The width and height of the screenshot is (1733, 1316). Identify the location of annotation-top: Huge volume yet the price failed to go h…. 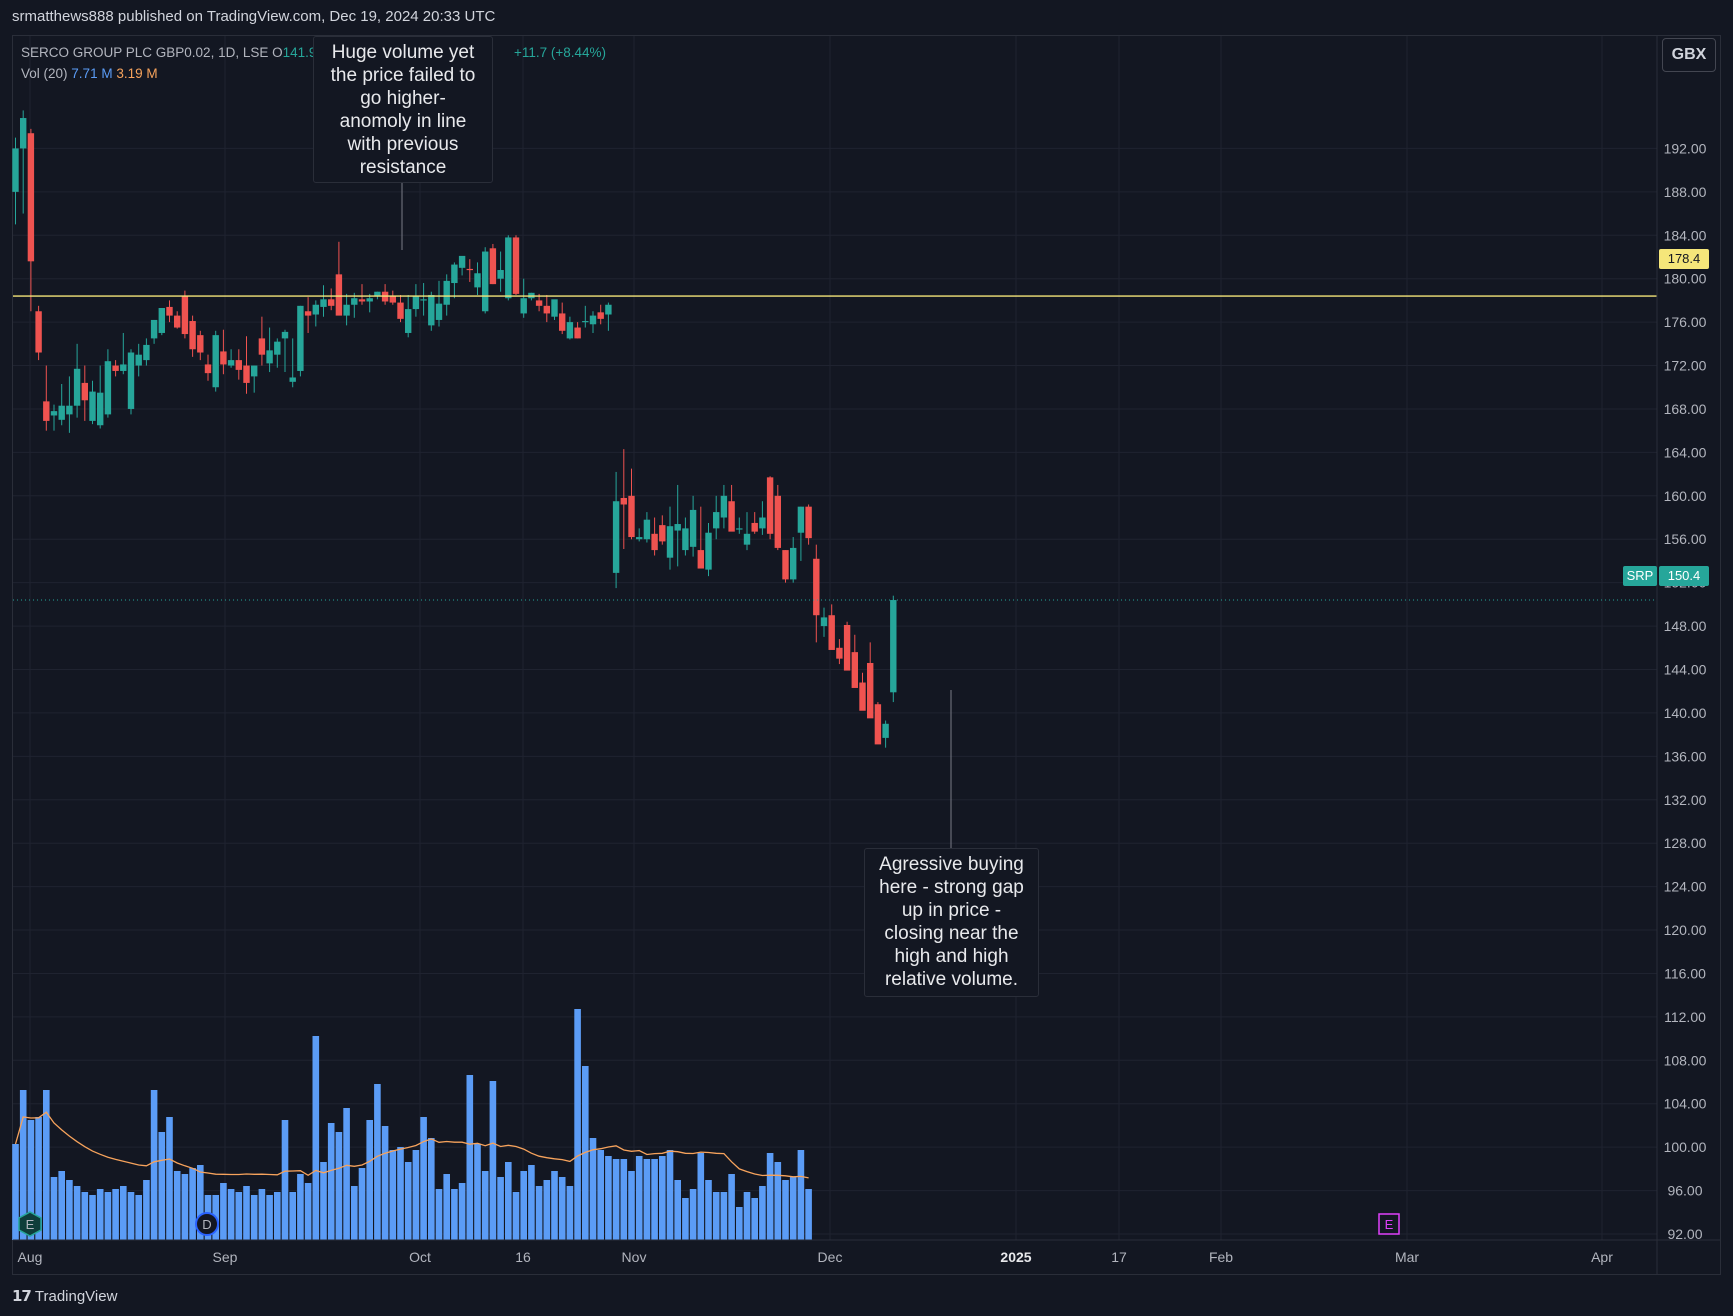
(403, 109).